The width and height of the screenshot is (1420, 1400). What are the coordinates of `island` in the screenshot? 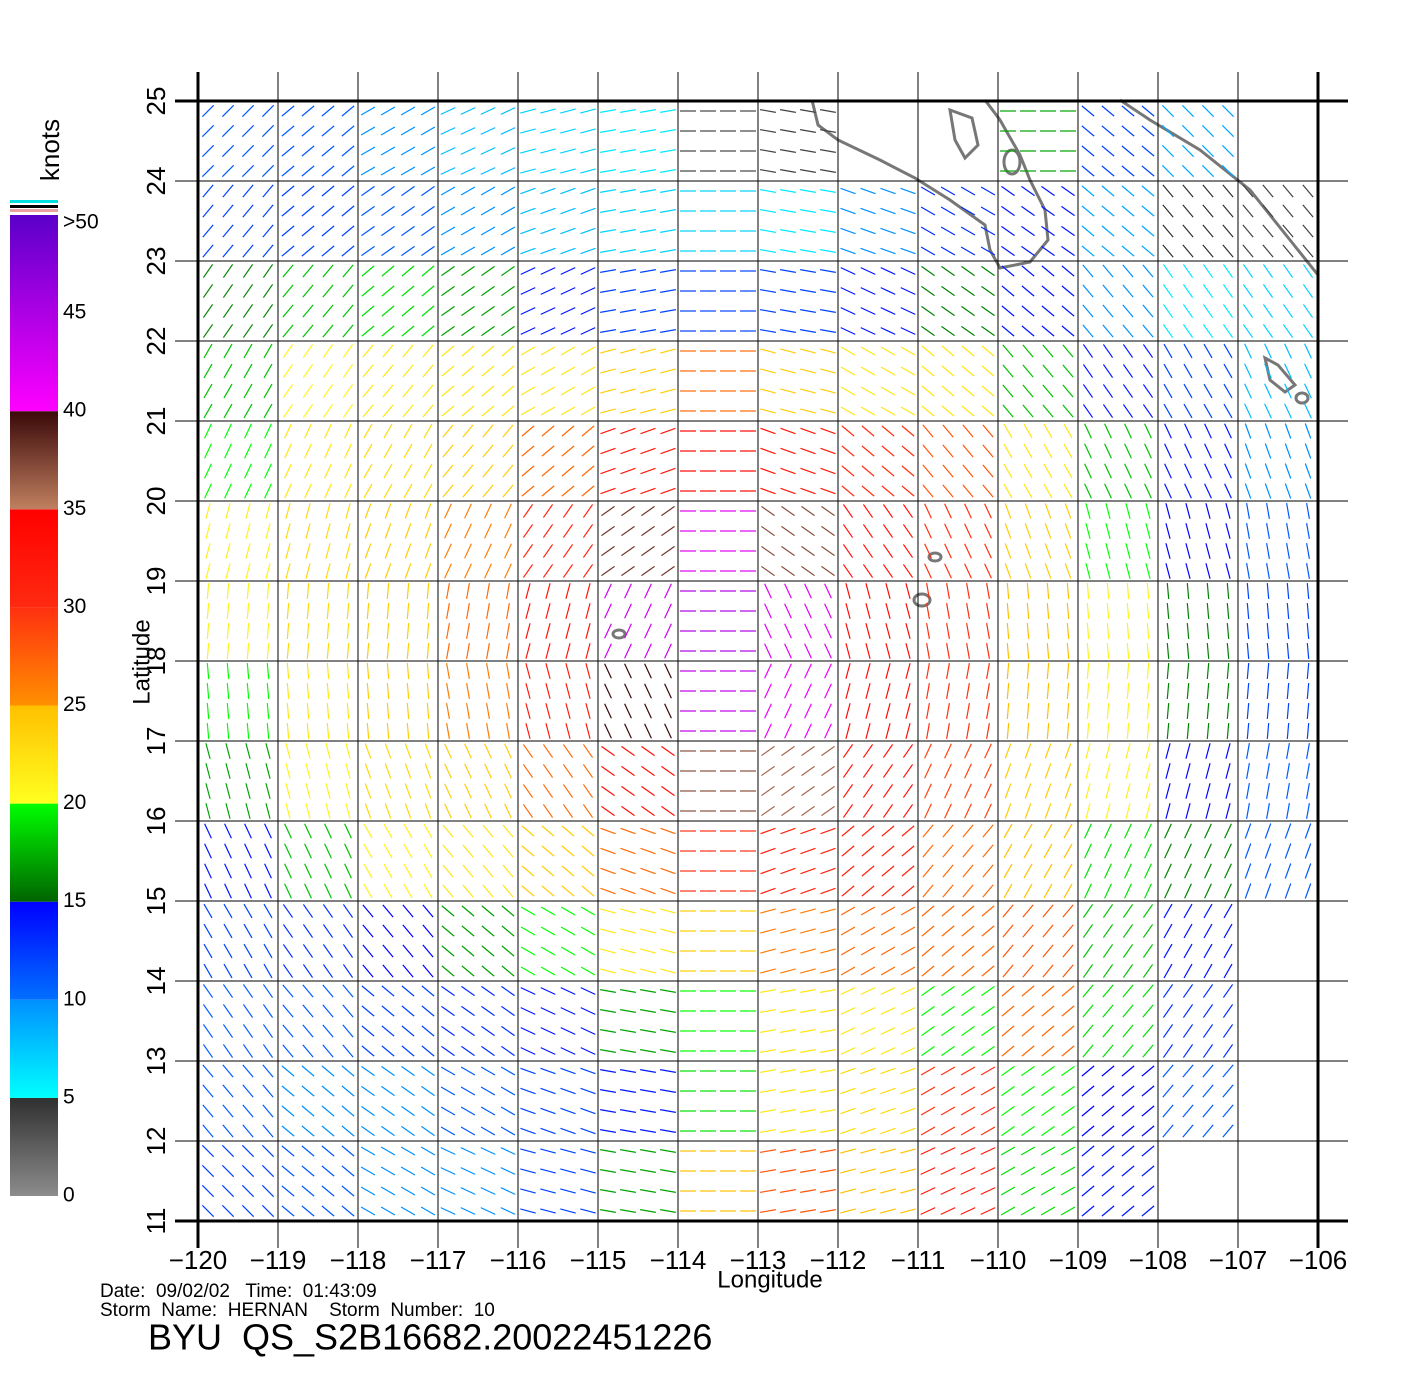 It's located at (1280, 374).